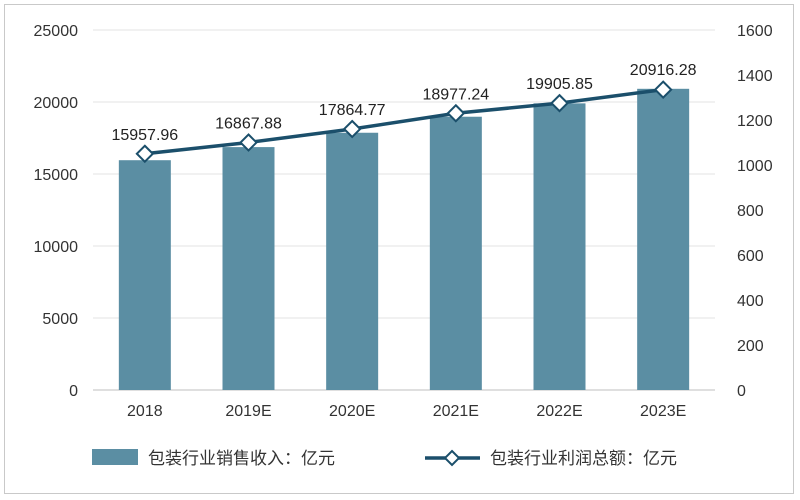 The width and height of the screenshot is (800, 500). I want to click on y-left-tick-label: 0, so click(73, 391).